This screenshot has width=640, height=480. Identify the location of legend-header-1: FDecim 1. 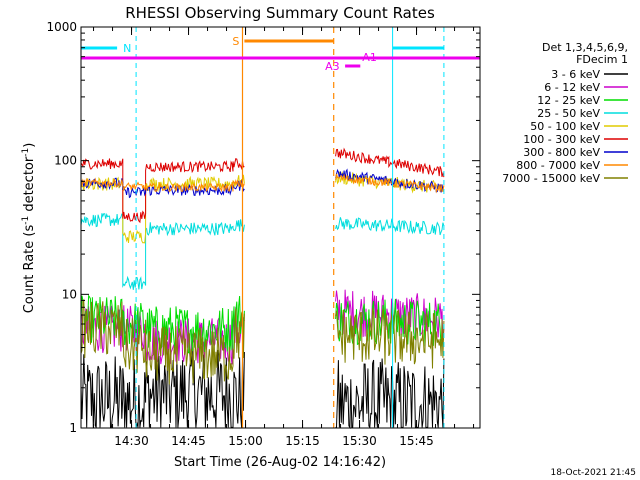
(602, 59).